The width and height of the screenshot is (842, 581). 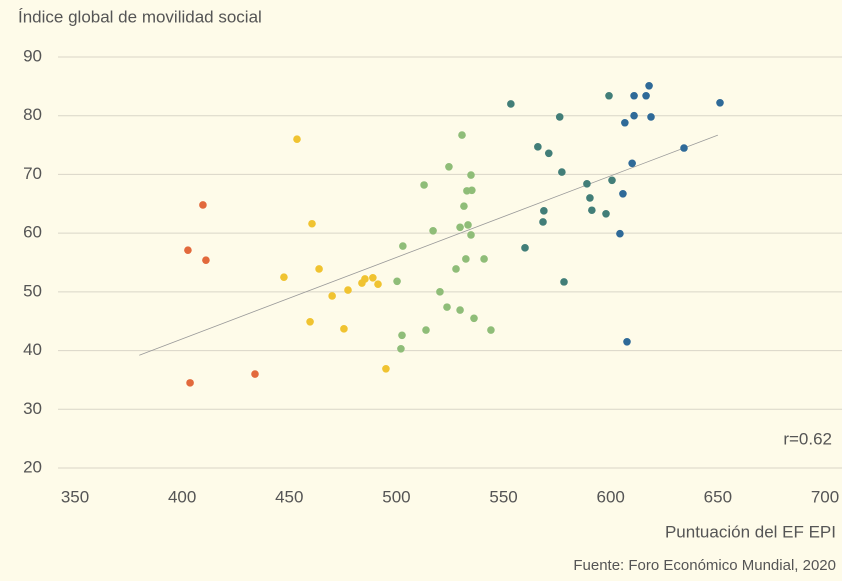 I want to click on x-tick-label: 500, so click(x=396, y=496).